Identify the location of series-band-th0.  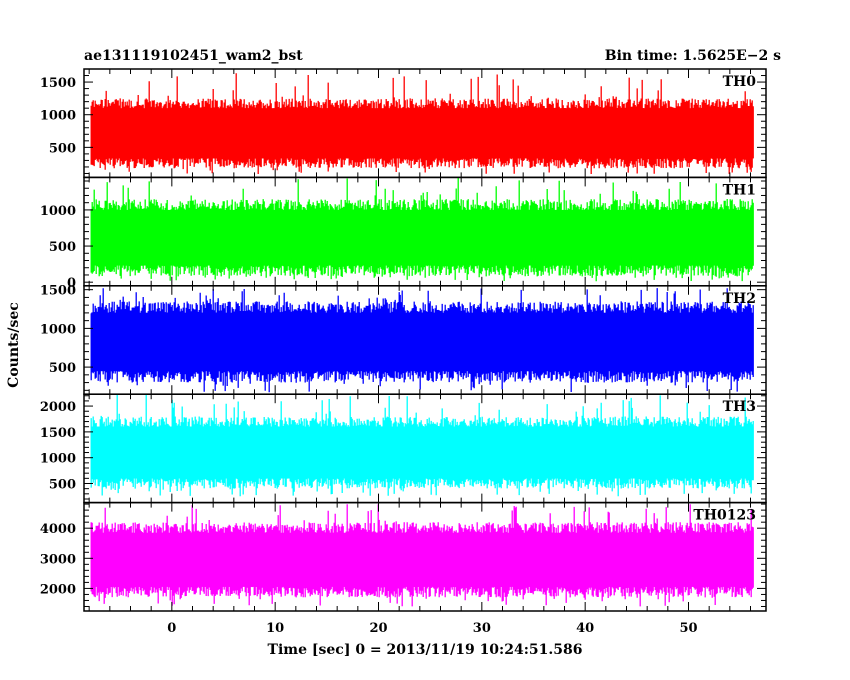
(422, 133).